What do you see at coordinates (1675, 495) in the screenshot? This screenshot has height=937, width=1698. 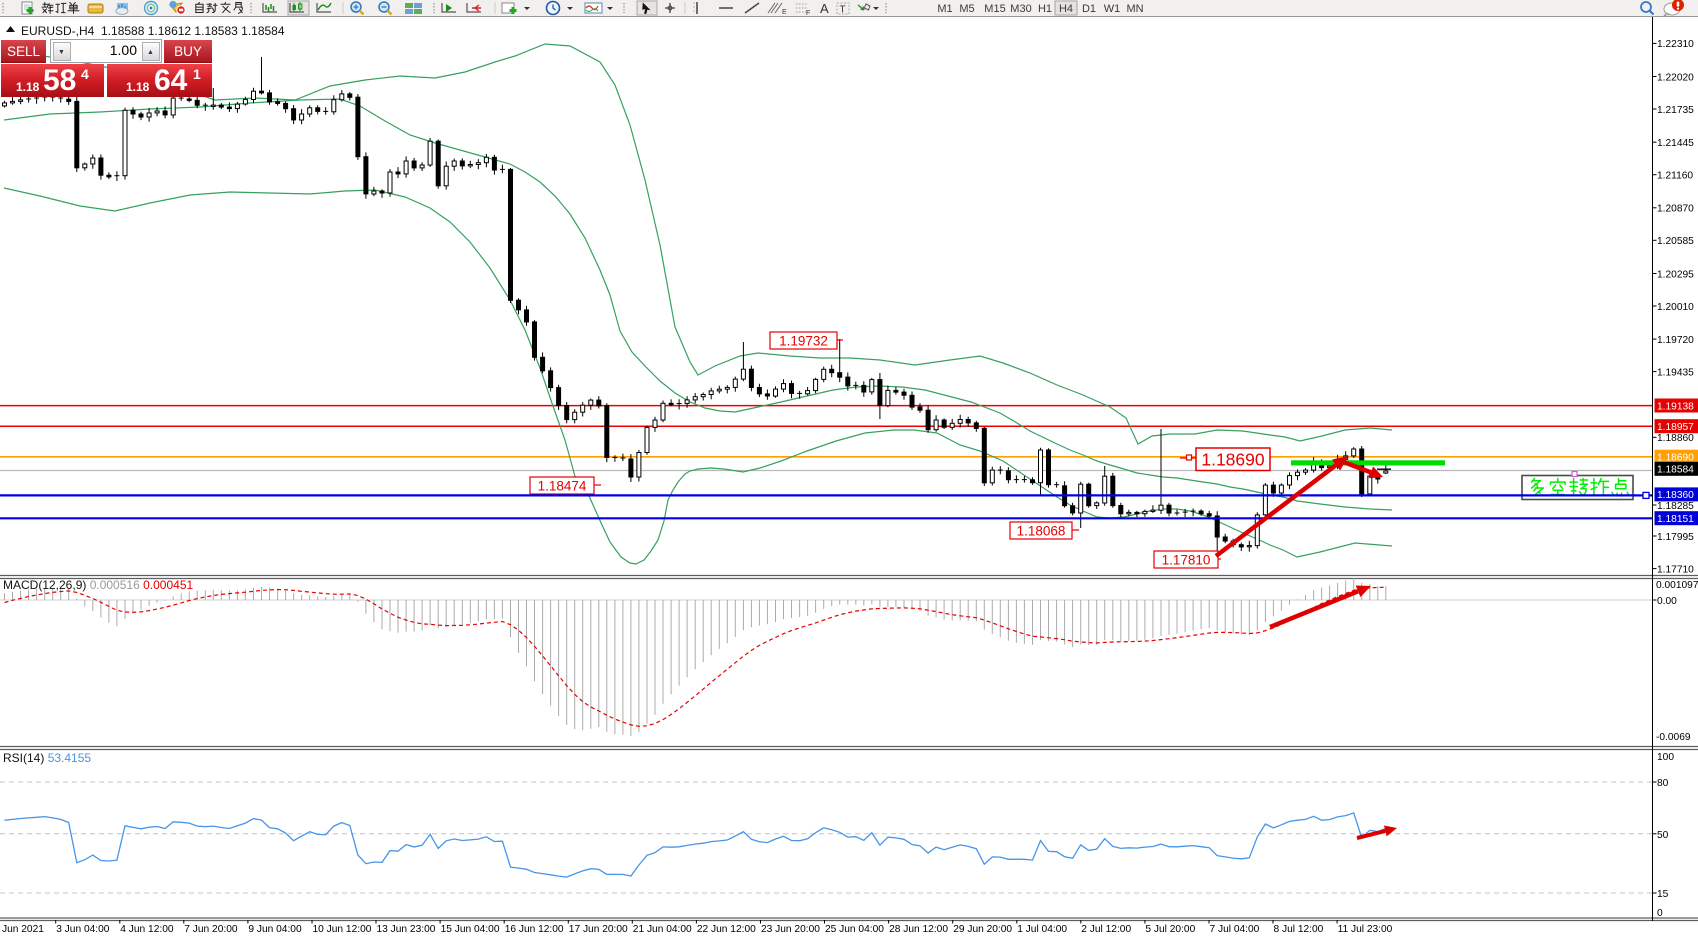 I see `svg-text: 1.18360` at bounding box center [1675, 495].